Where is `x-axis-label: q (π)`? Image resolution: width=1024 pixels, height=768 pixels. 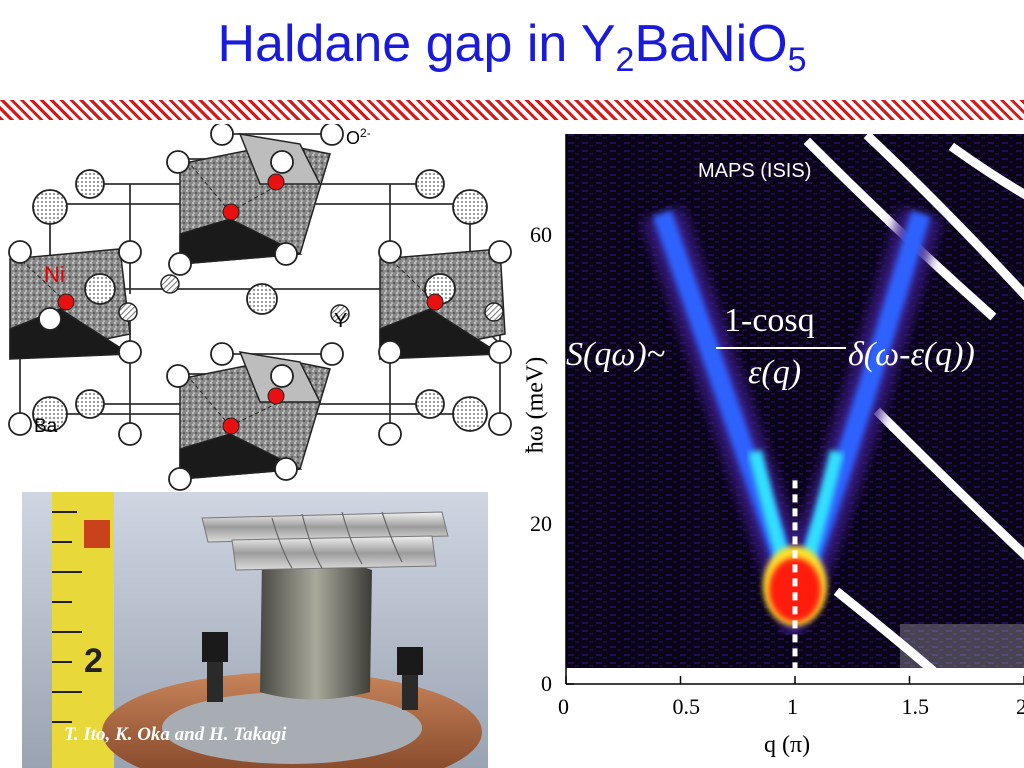
x-axis-label: q (π) is located at coordinates (787, 745).